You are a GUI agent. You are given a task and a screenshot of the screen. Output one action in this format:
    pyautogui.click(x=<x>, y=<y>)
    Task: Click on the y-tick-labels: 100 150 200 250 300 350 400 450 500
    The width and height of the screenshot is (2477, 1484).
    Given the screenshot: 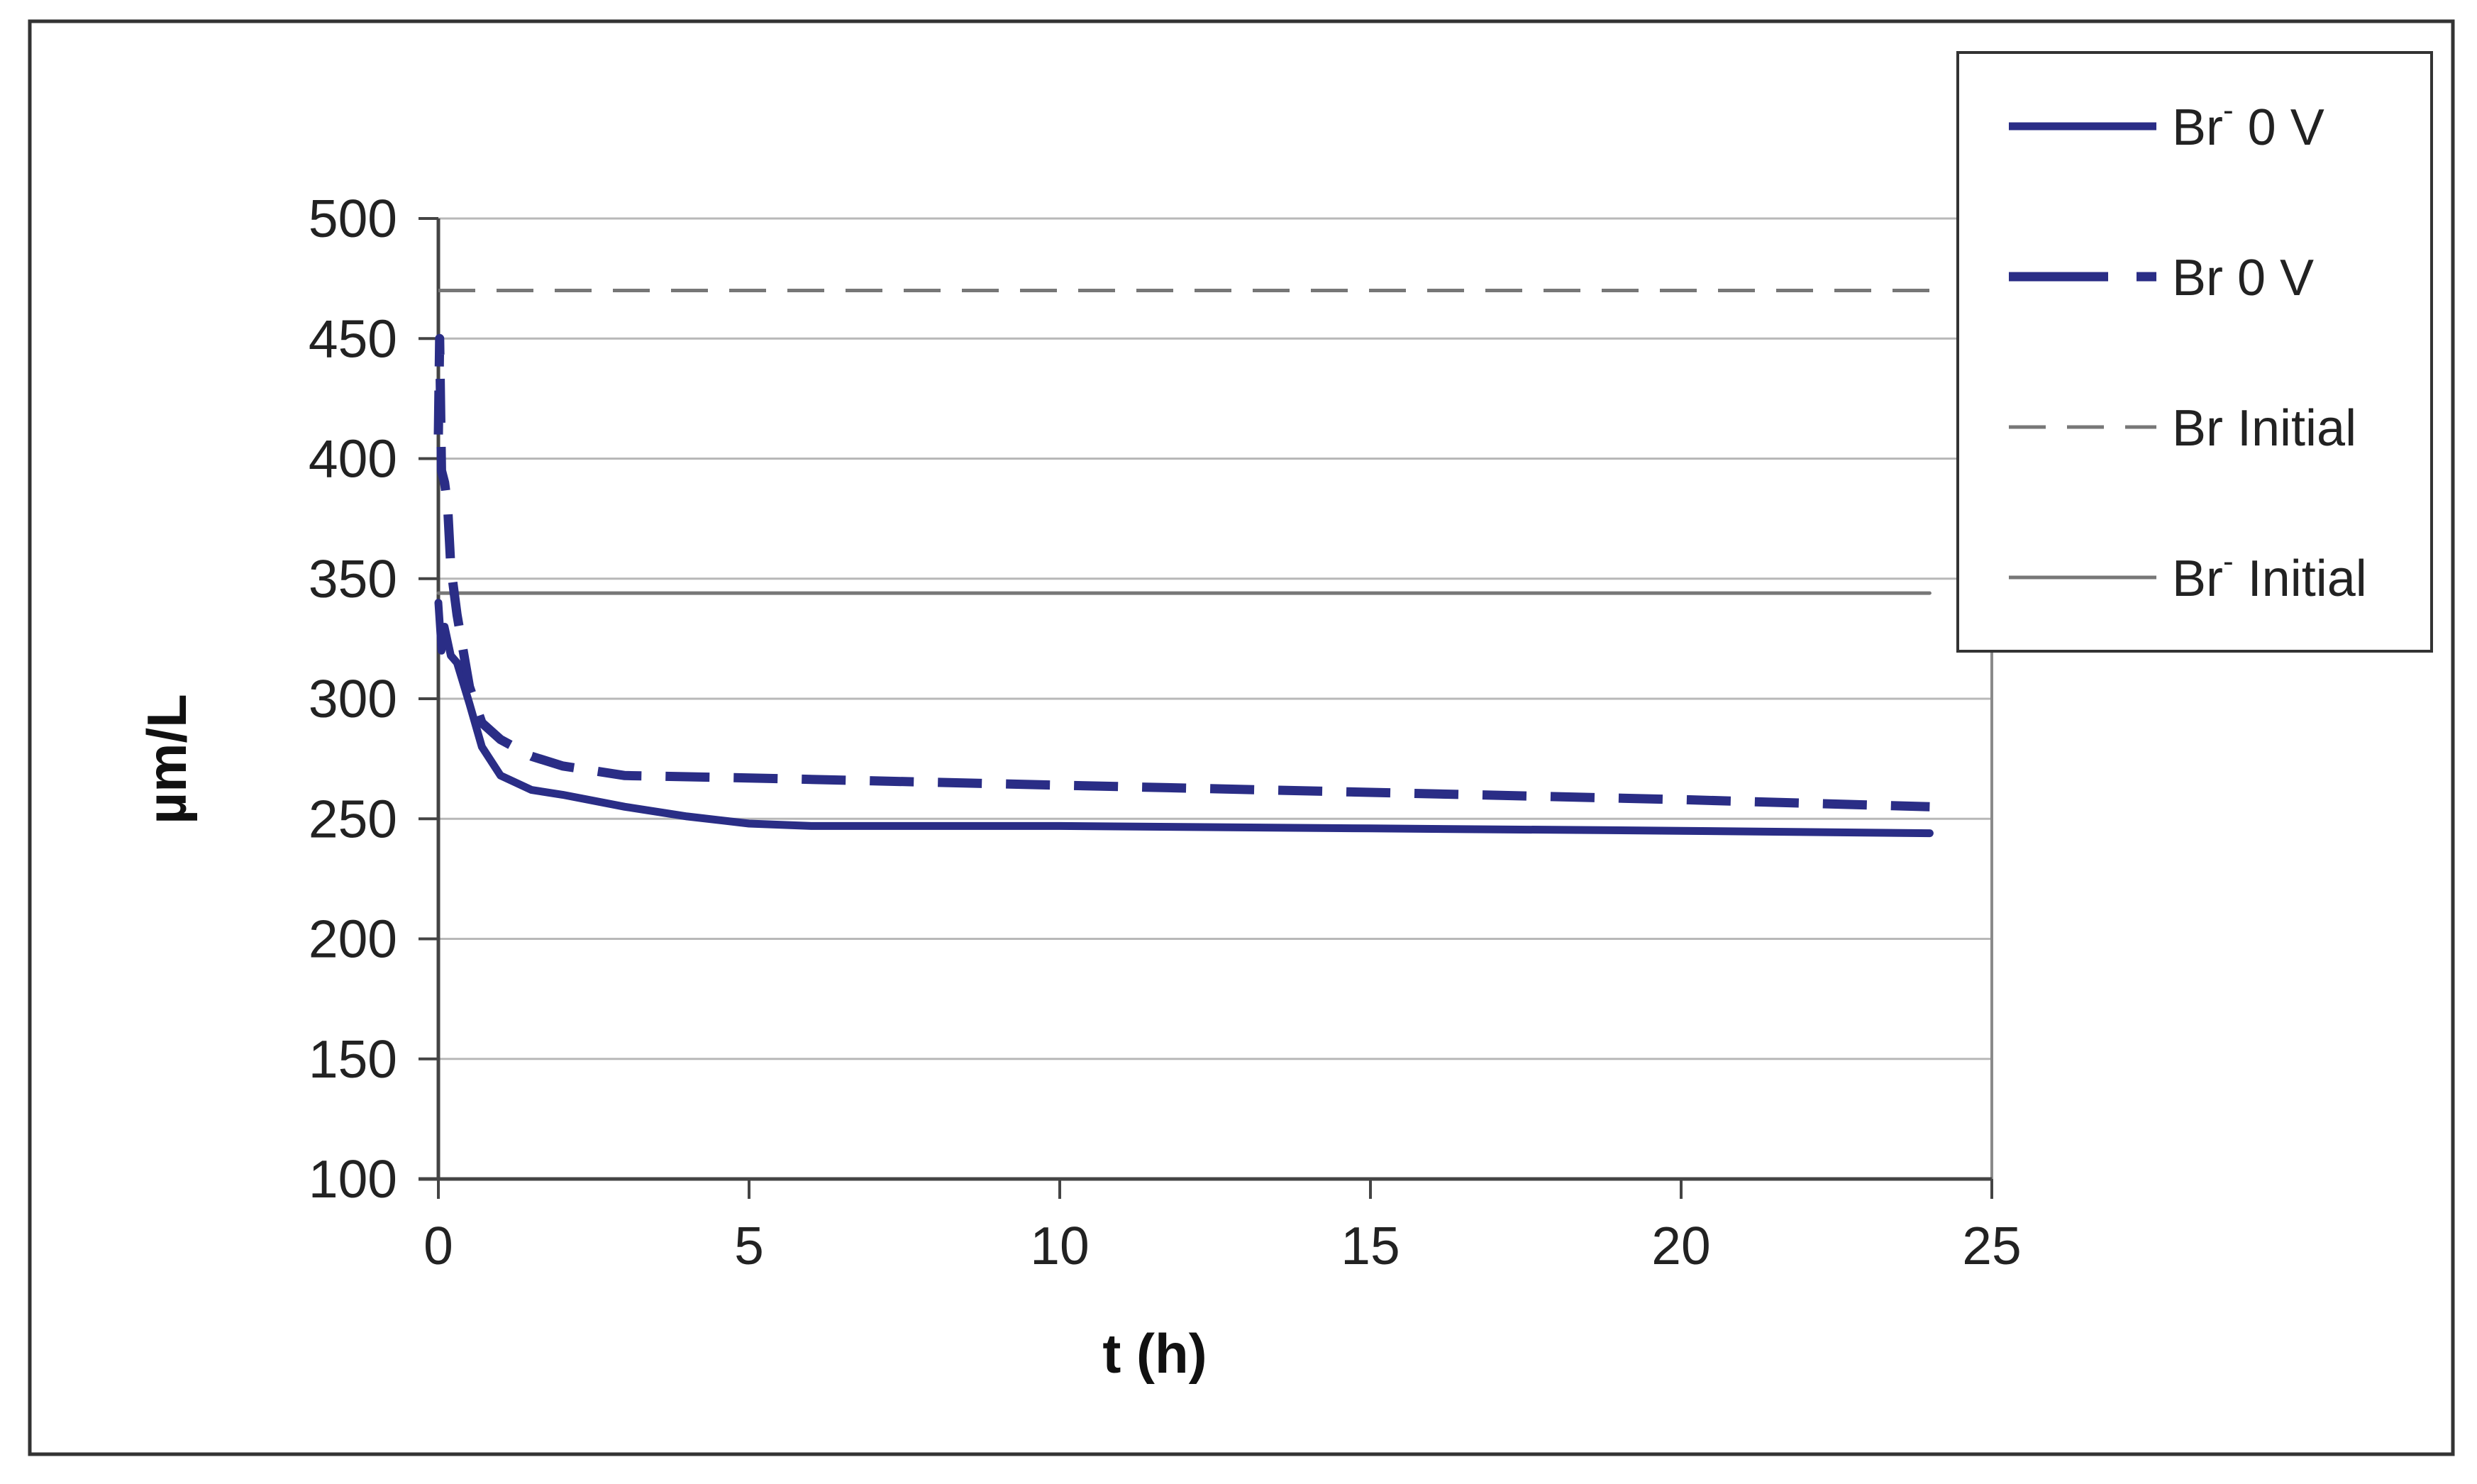 What is the action you would take?
    pyautogui.click(x=353, y=699)
    